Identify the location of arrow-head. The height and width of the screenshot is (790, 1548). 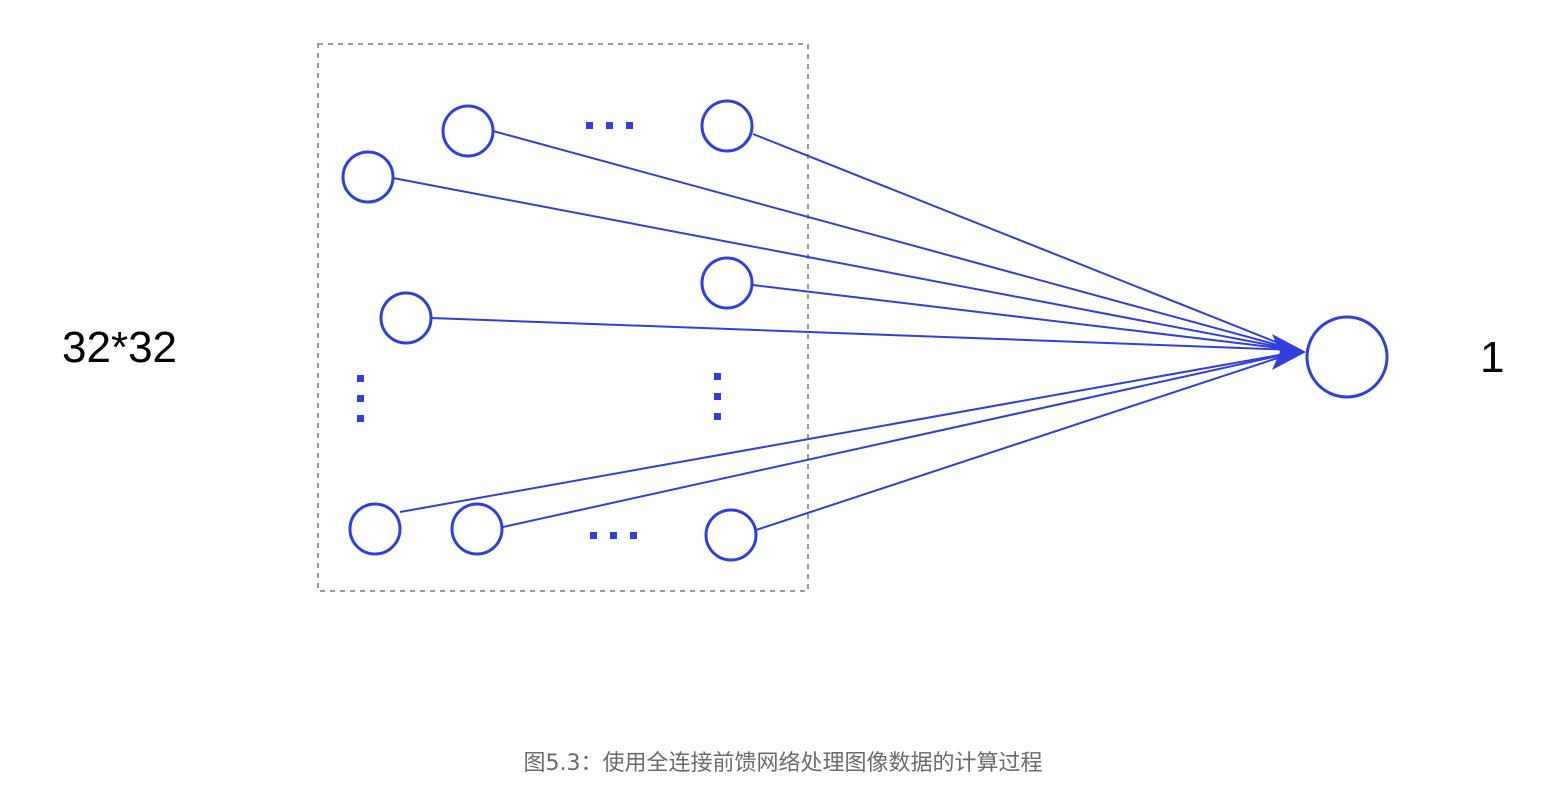
(1289, 352).